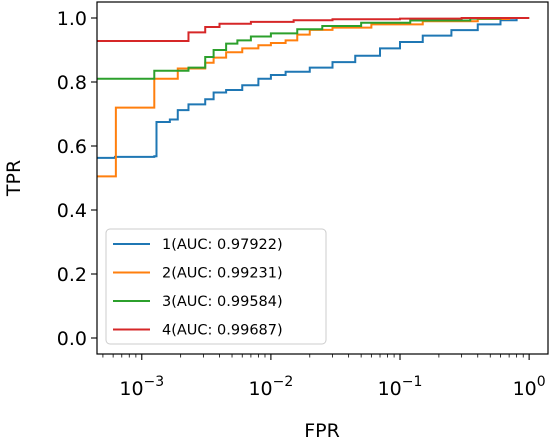 The width and height of the screenshot is (550, 440). What do you see at coordinates (222, 245) in the screenshot?
I see `legend-label-1: 1(AUC: 0.97922)` at bounding box center [222, 245].